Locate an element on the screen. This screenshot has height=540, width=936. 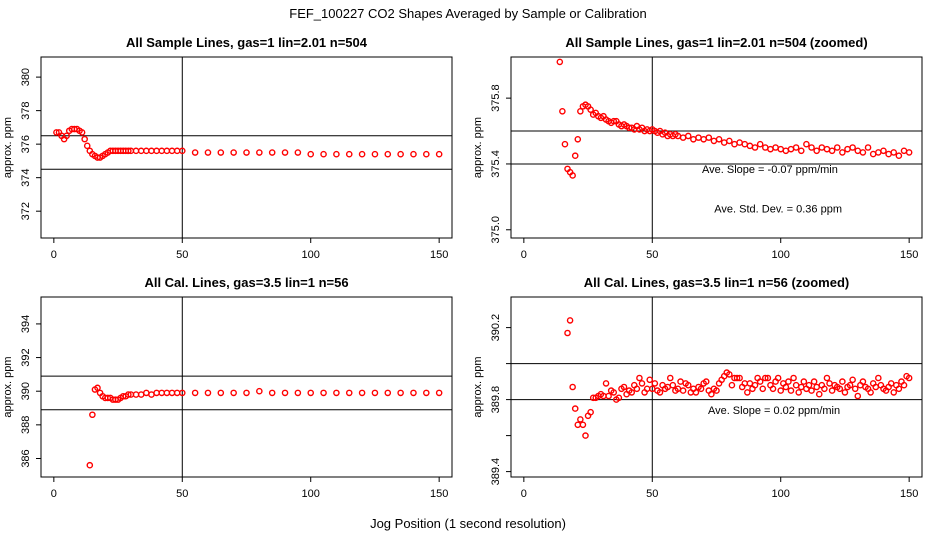
x-tick-label: 50 is located at coordinates (652, 494).